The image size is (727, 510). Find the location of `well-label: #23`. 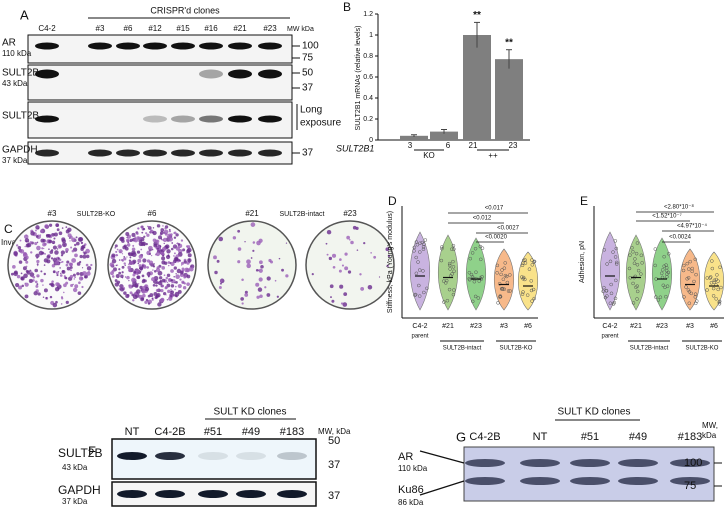

well-label: #23 is located at coordinates (350, 213).